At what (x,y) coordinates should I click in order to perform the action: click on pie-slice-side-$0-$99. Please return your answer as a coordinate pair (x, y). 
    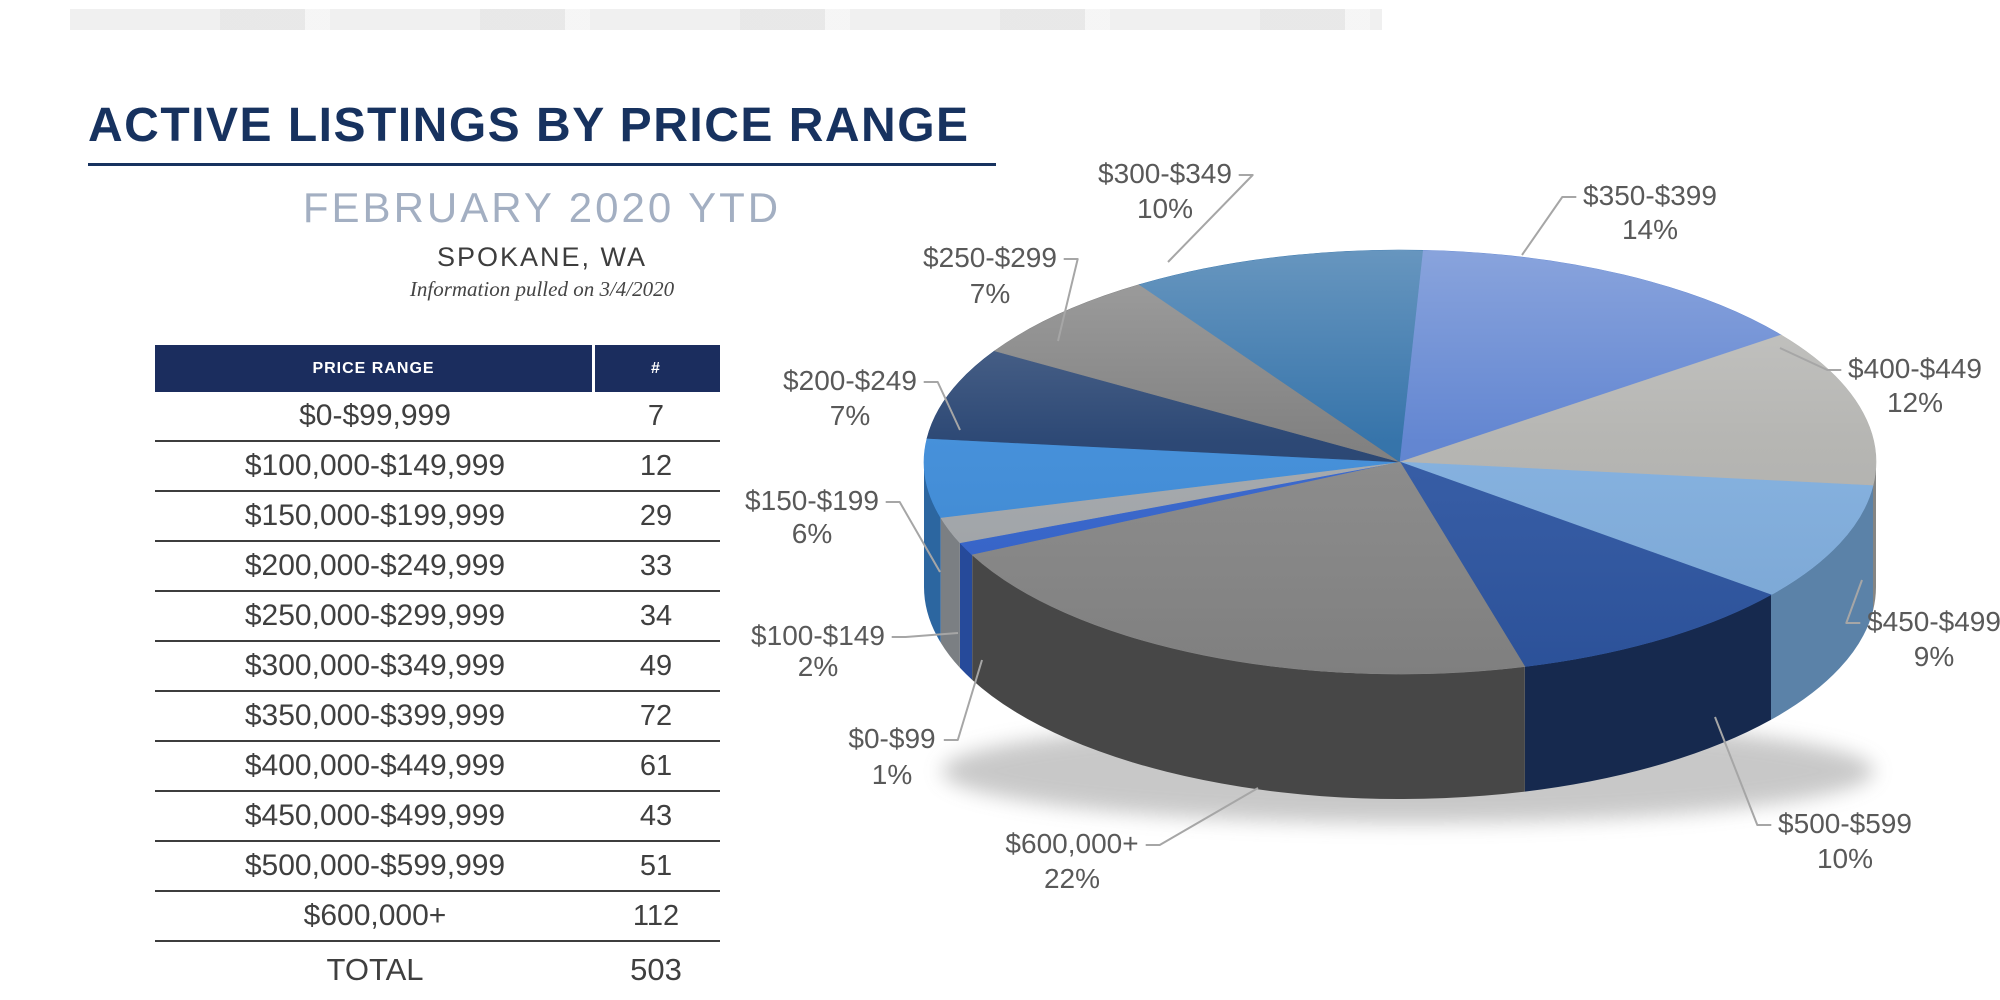
    Looking at the image, I should click on (966, 611).